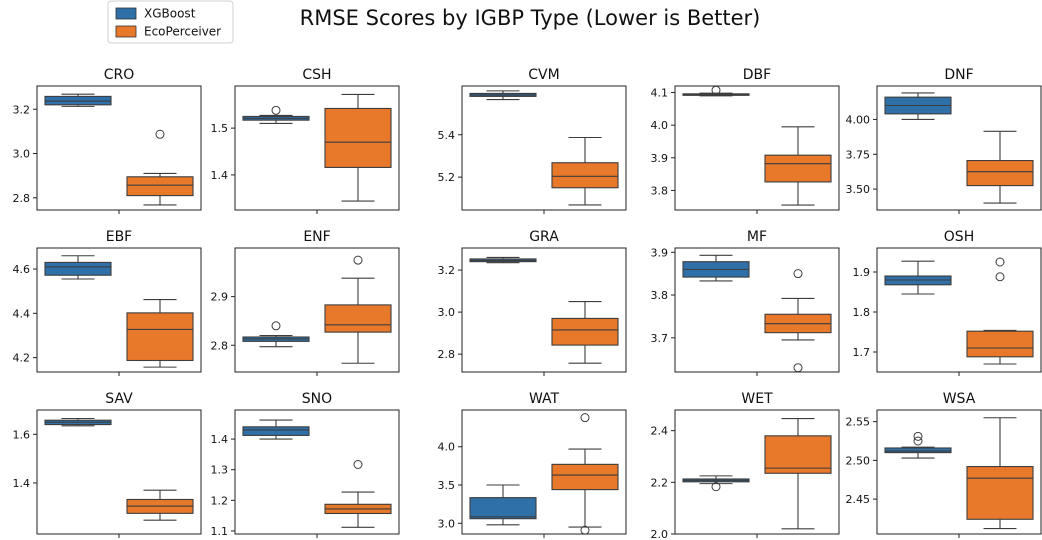 This screenshot has width=1042, height=540. What do you see at coordinates (220, 500) in the screenshot?
I see `y-tick-label: 1.2` at bounding box center [220, 500].